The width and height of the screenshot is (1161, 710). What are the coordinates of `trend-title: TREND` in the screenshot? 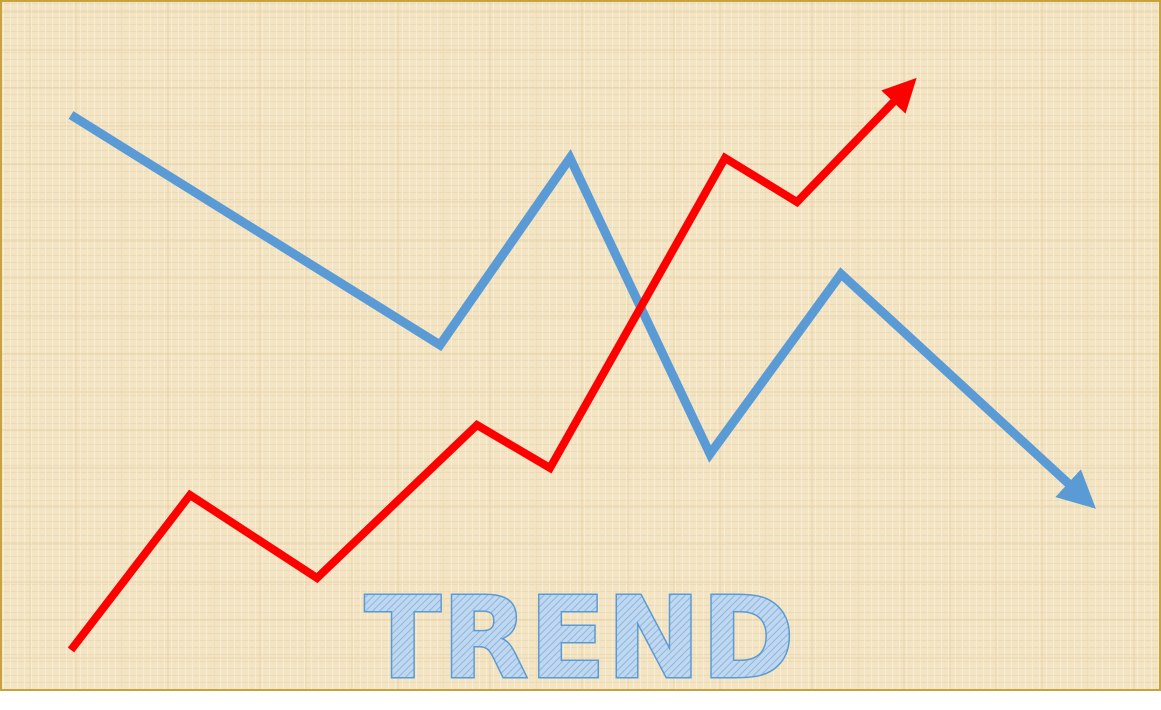 It's located at (580, 639).